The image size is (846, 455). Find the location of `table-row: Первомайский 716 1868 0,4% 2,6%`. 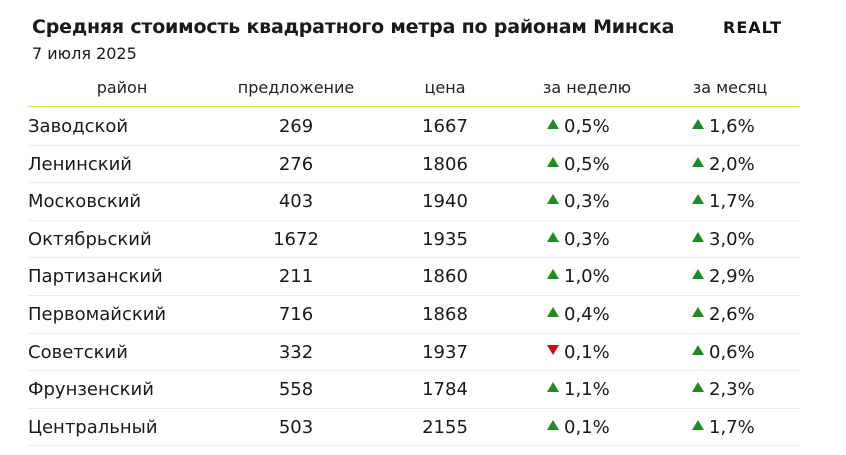

table-row: Первомайский 716 1868 0,4% 2,6% is located at coordinates (414, 315).